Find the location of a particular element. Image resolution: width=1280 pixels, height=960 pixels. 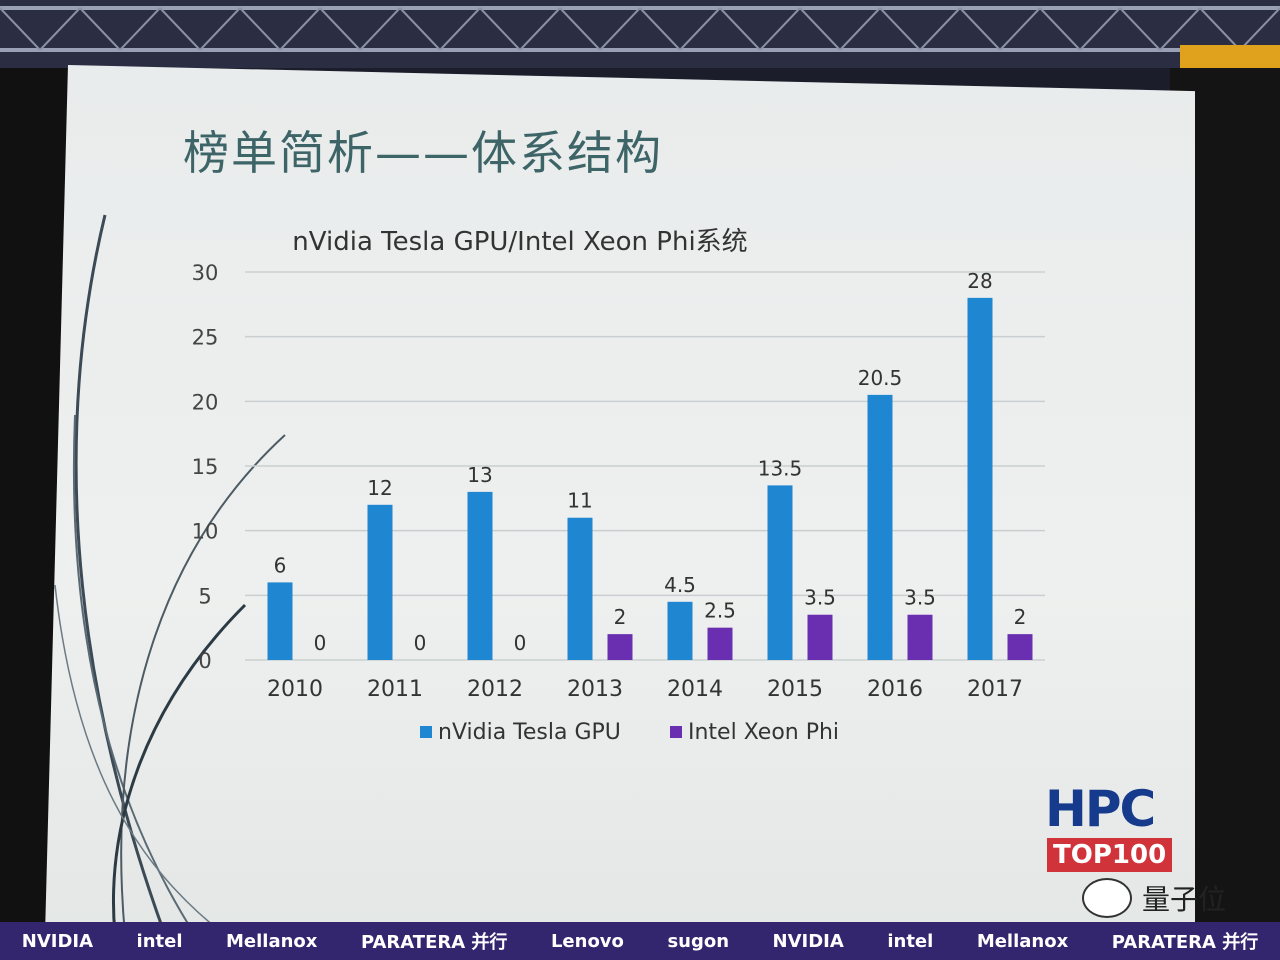

data-label: 2.5 is located at coordinates (720, 611).